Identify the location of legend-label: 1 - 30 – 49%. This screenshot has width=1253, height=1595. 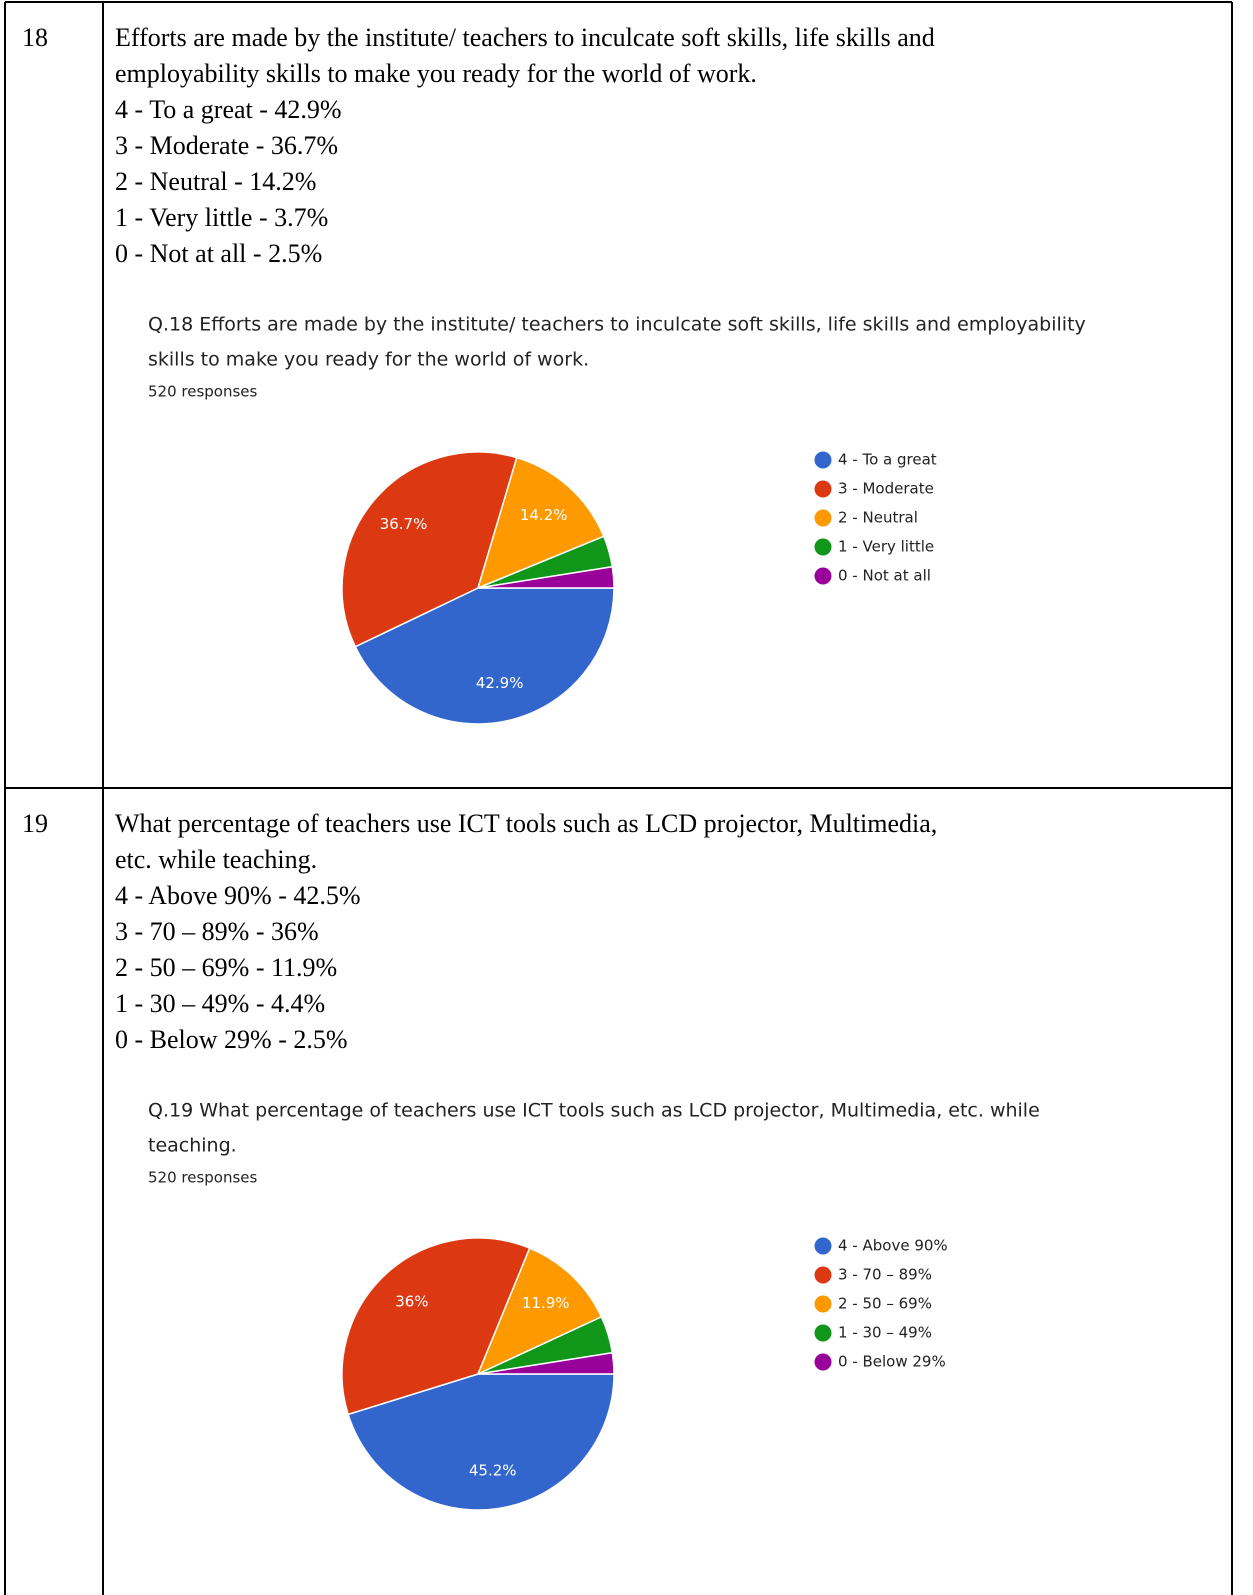
(885, 1333).